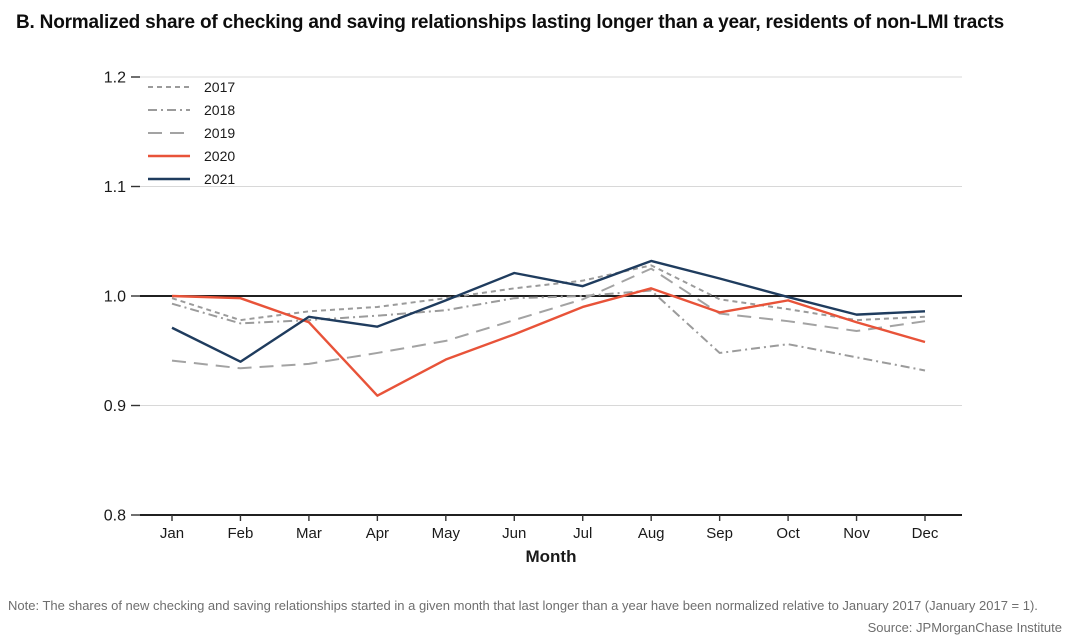  I want to click on legend-label-2020: 2020, so click(220, 156).